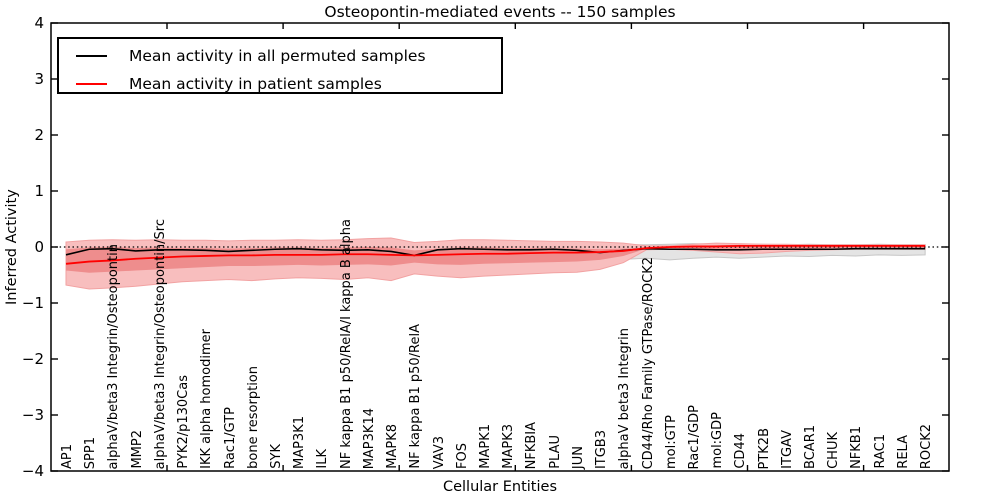 The height and width of the screenshot is (500, 1000). What do you see at coordinates (253, 417) in the screenshot?
I see `x-category-label: bone resorption` at bounding box center [253, 417].